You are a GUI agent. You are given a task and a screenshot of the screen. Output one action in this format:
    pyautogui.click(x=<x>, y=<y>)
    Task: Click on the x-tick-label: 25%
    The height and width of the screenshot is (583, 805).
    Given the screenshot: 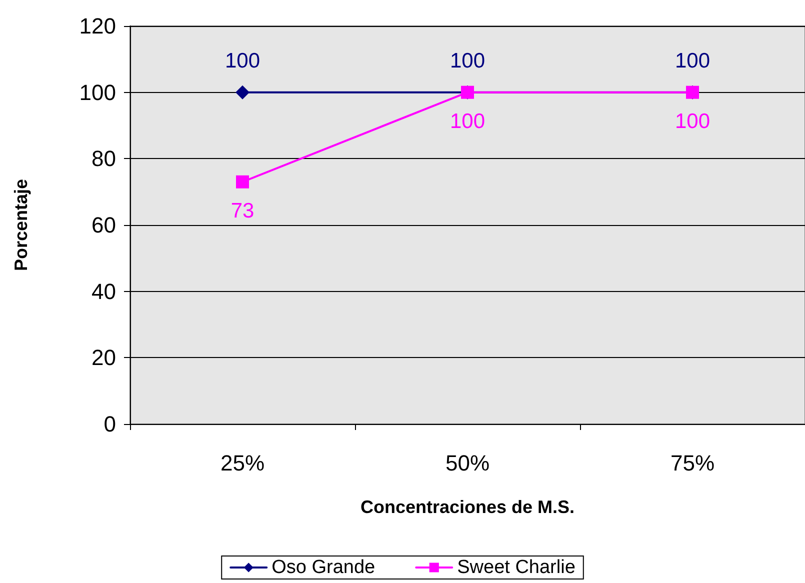 What is the action you would take?
    pyautogui.click(x=242, y=463)
    